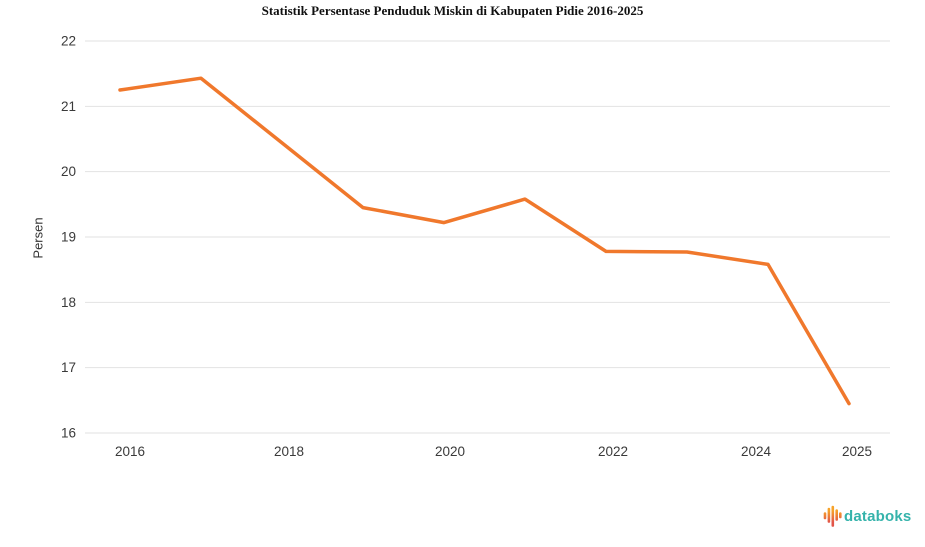 The width and height of the screenshot is (925, 547). I want to click on y-tick-label: 18, so click(68, 302).